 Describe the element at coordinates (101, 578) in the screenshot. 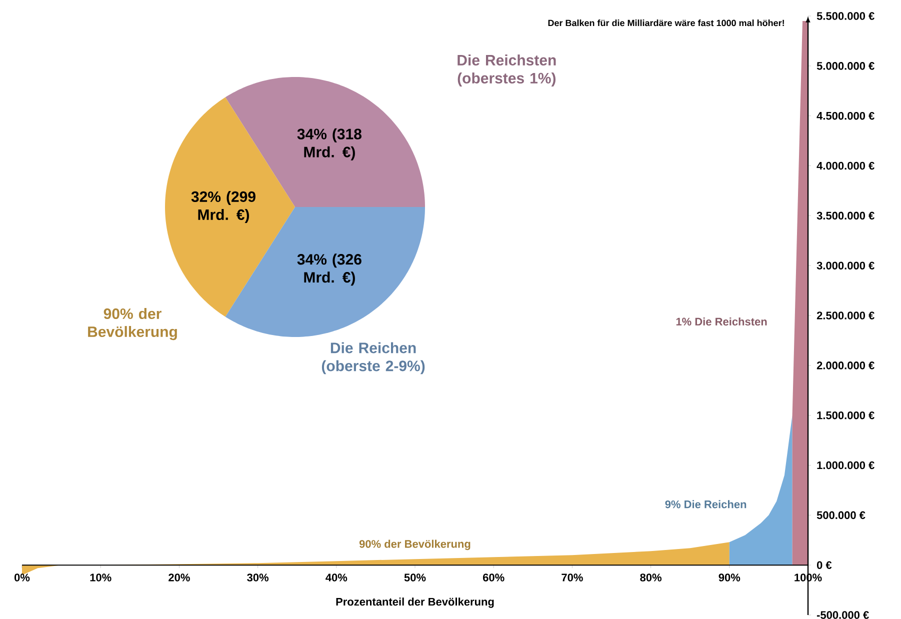

I see `x-tick-label: 10%` at that location.